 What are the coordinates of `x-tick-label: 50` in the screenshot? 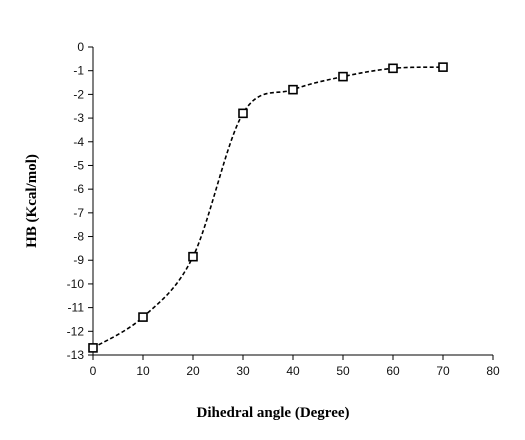 It's located at (343, 371).